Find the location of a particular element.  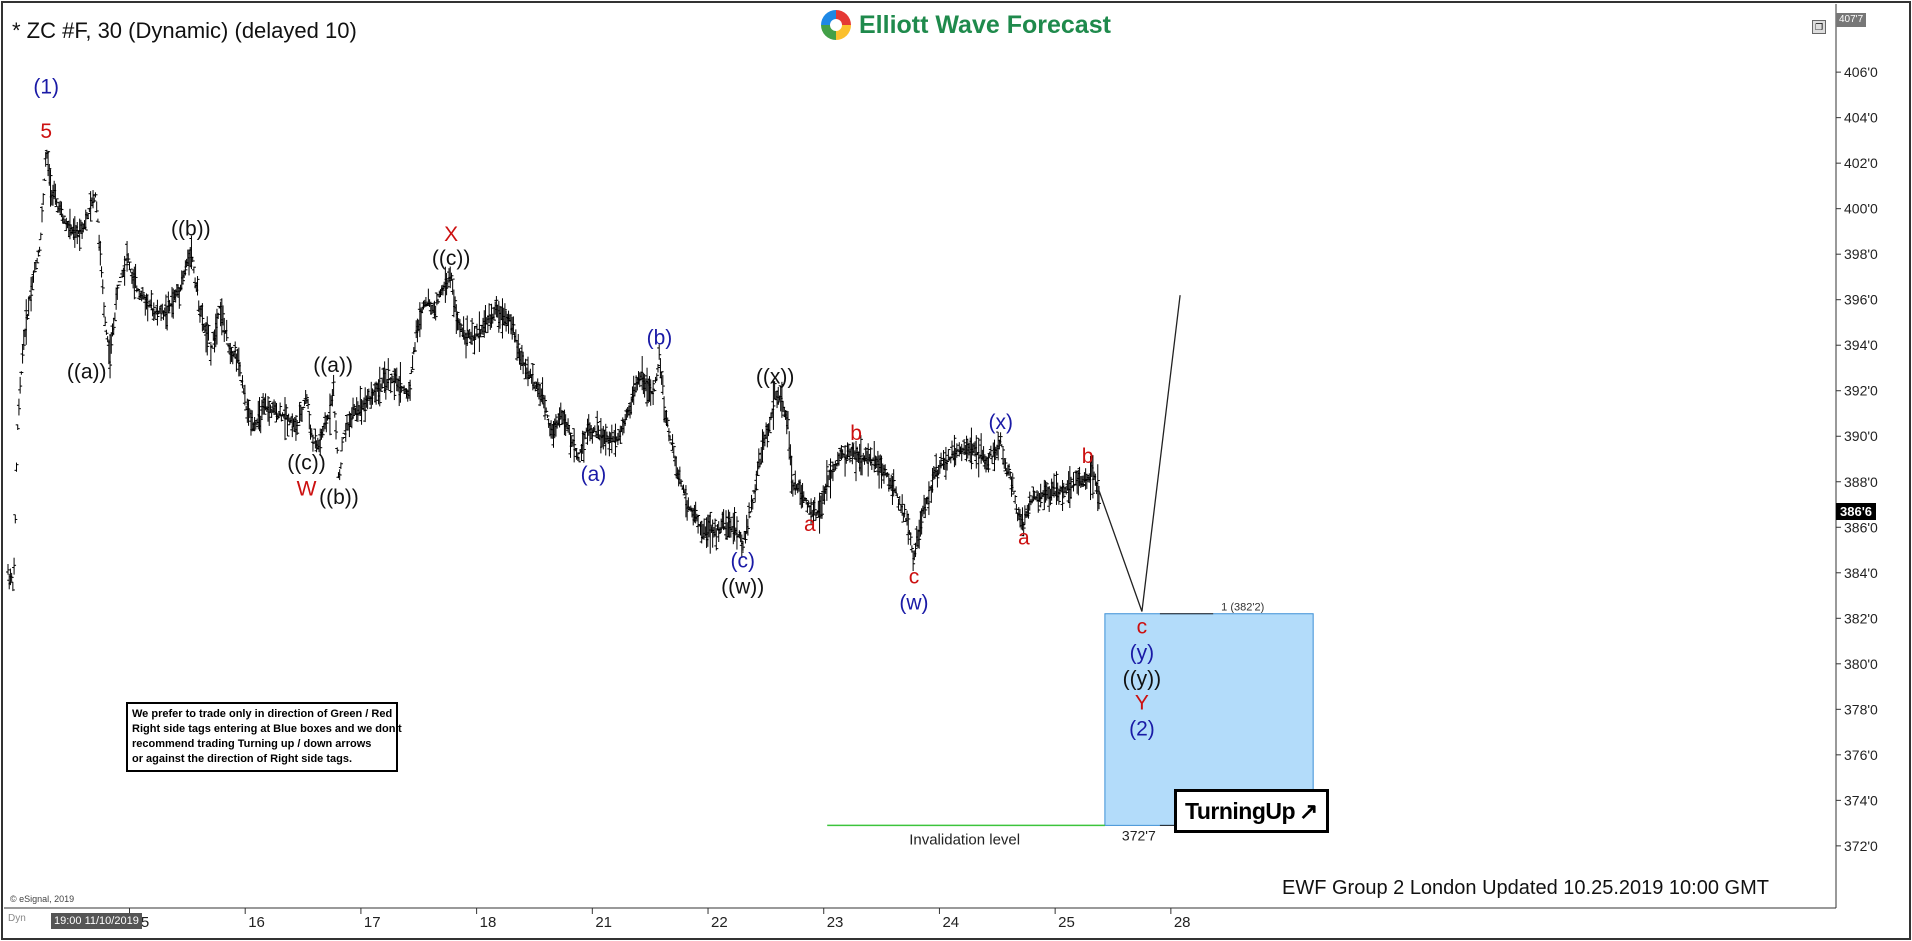

cursor-time-tag: 19:00 11/10/2019 is located at coordinates (96, 921).